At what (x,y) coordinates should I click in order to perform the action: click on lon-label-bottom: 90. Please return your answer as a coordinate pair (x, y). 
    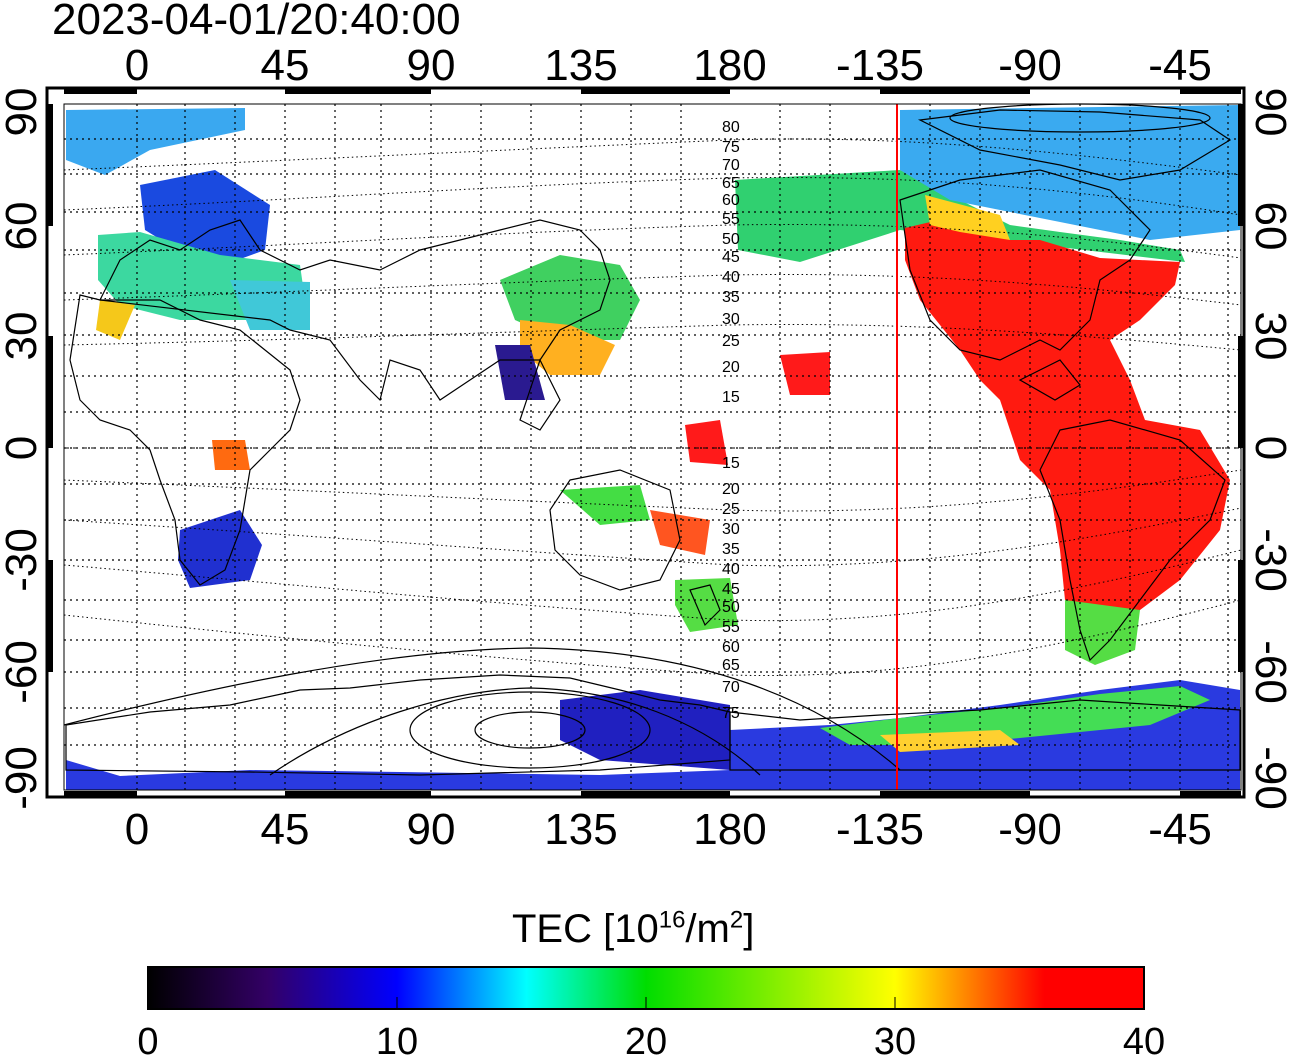
    Looking at the image, I should click on (431, 829).